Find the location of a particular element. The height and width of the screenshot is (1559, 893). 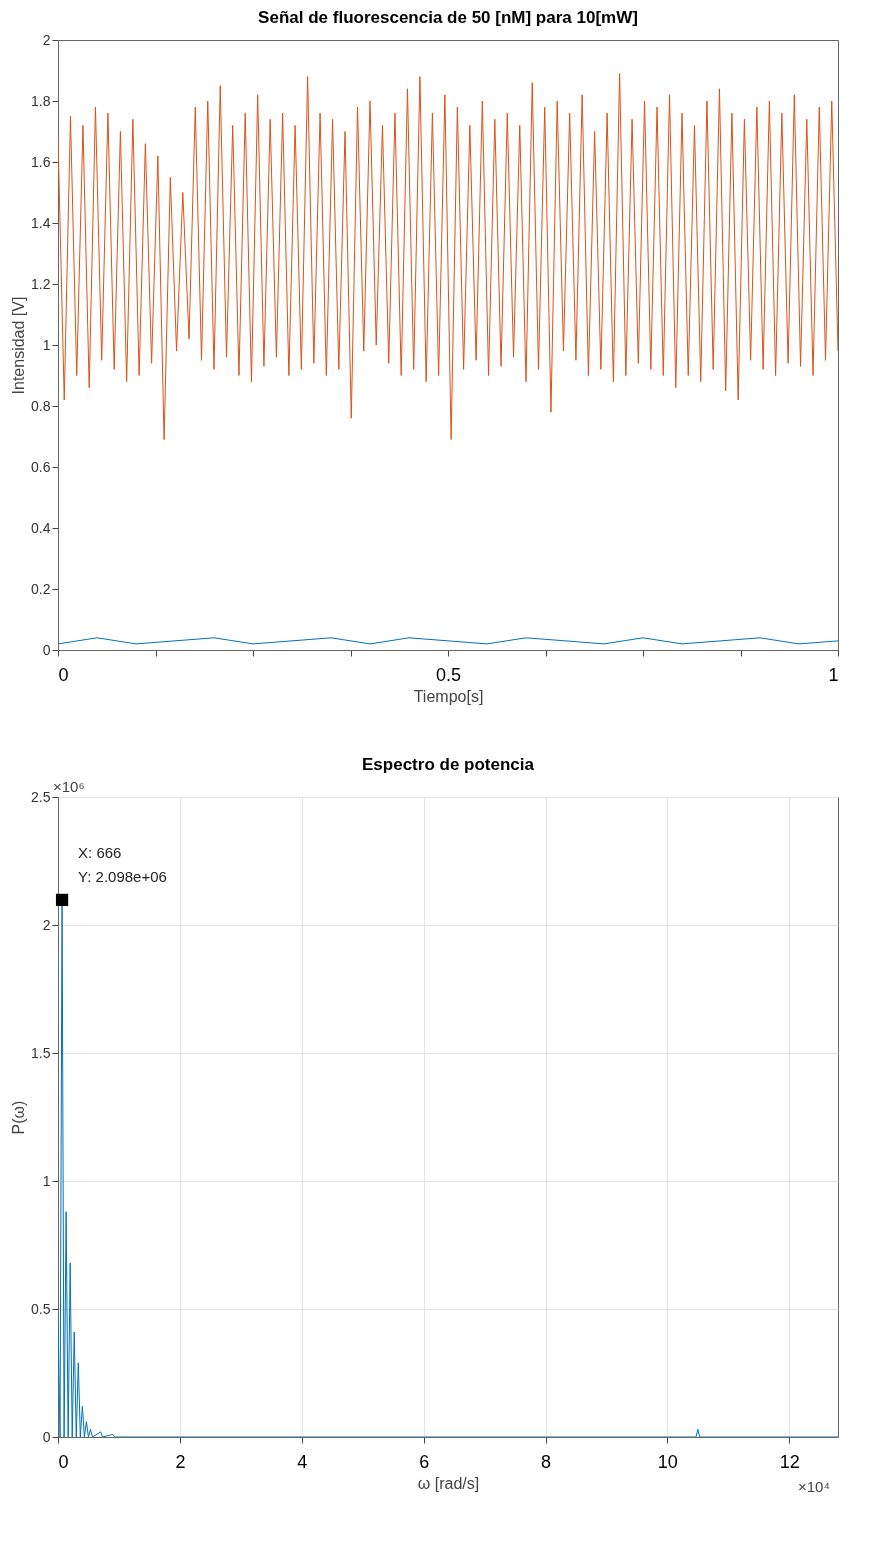

y-tick-label: 1.5 is located at coordinates (41, 1052).